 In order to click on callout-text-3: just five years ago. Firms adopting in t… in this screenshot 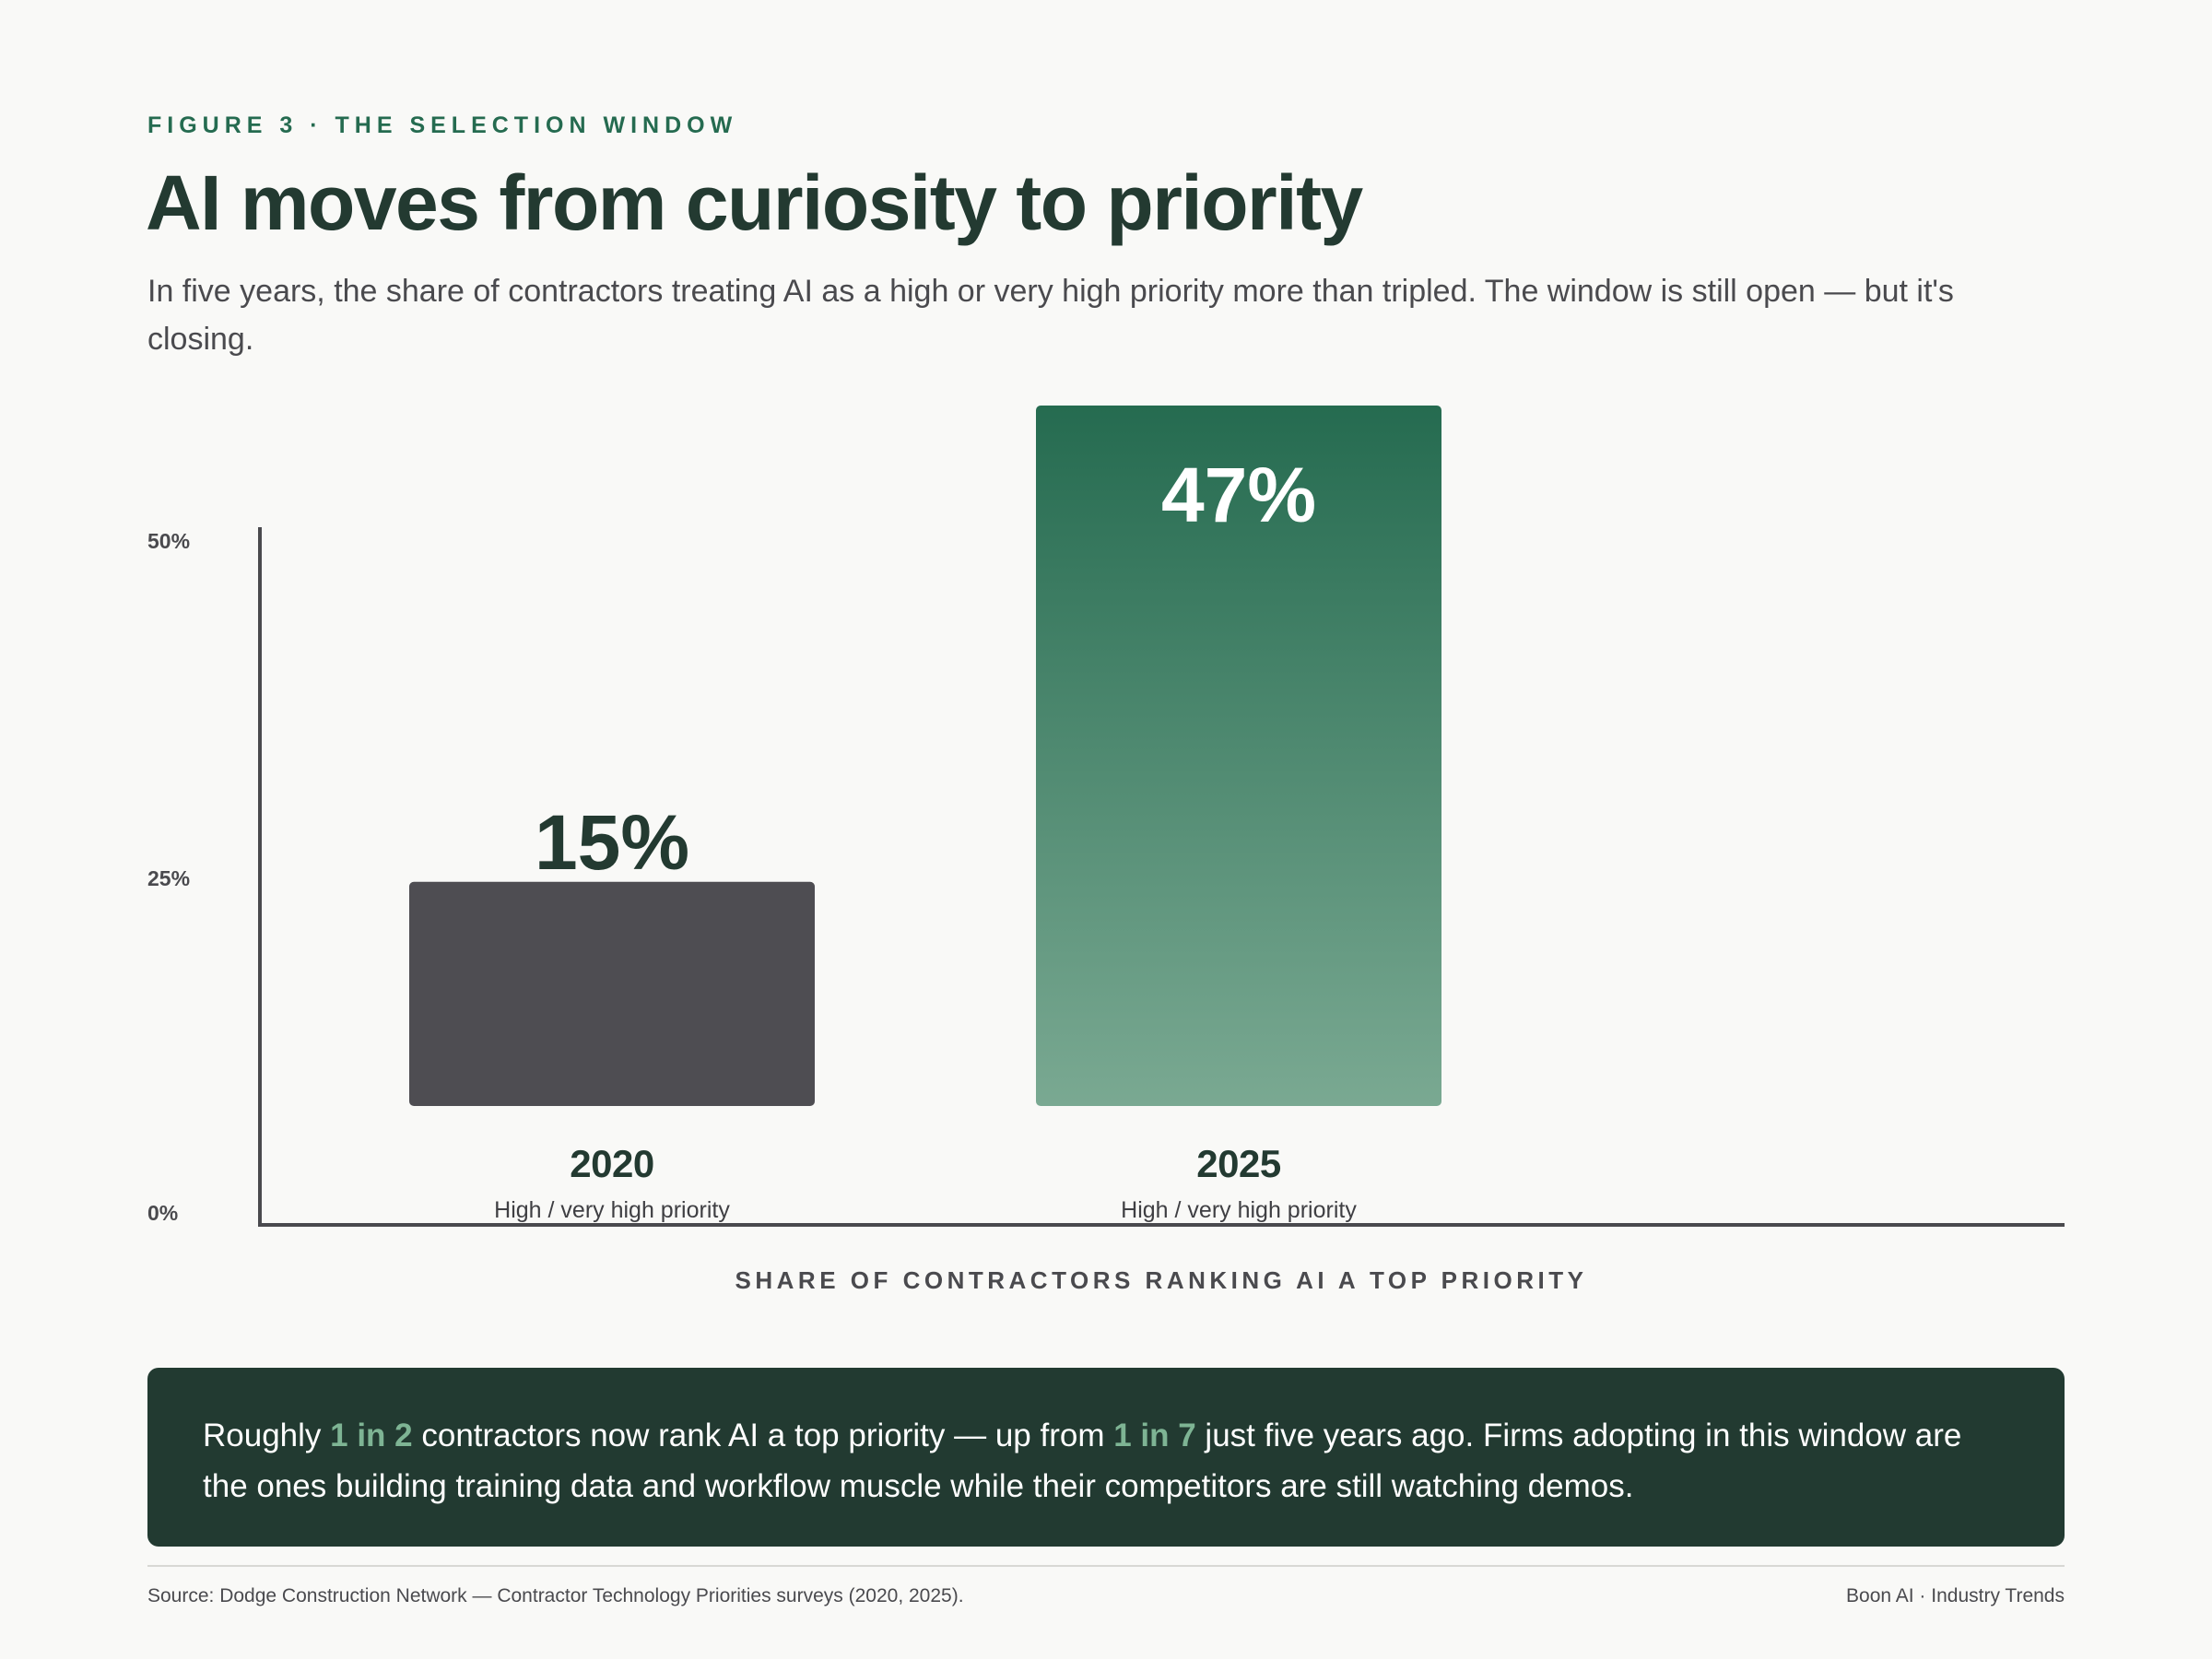, I will do `click(1082, 1461)`.